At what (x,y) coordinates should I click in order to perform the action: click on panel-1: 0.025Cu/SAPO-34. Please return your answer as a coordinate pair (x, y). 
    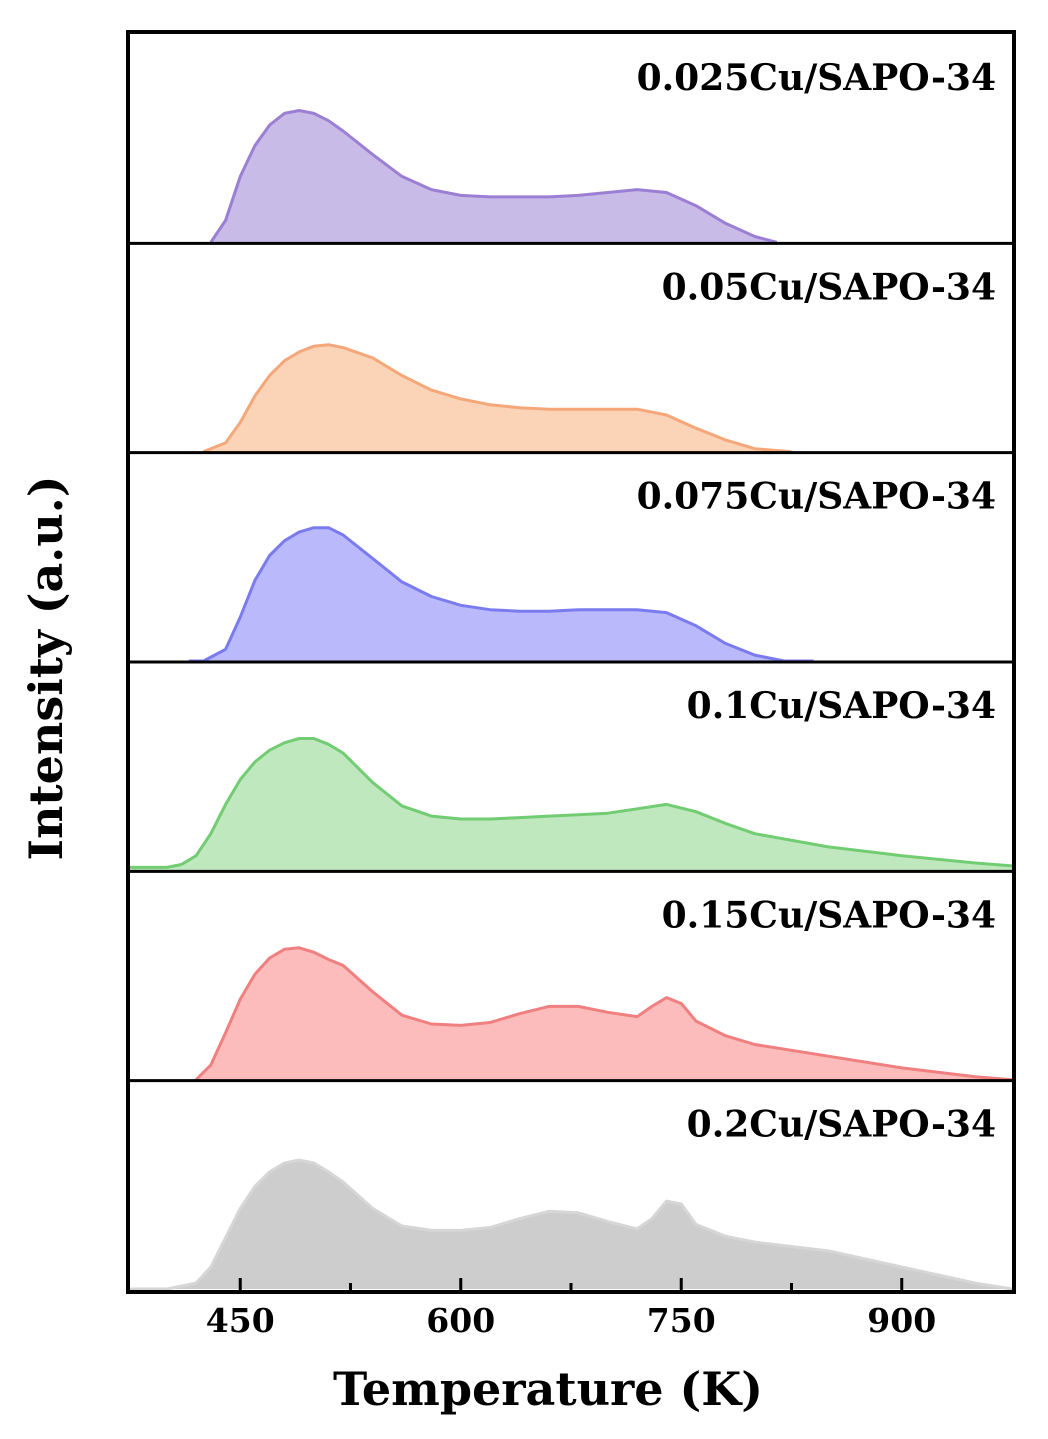
    Looking at the image, I should click on (602, 150).